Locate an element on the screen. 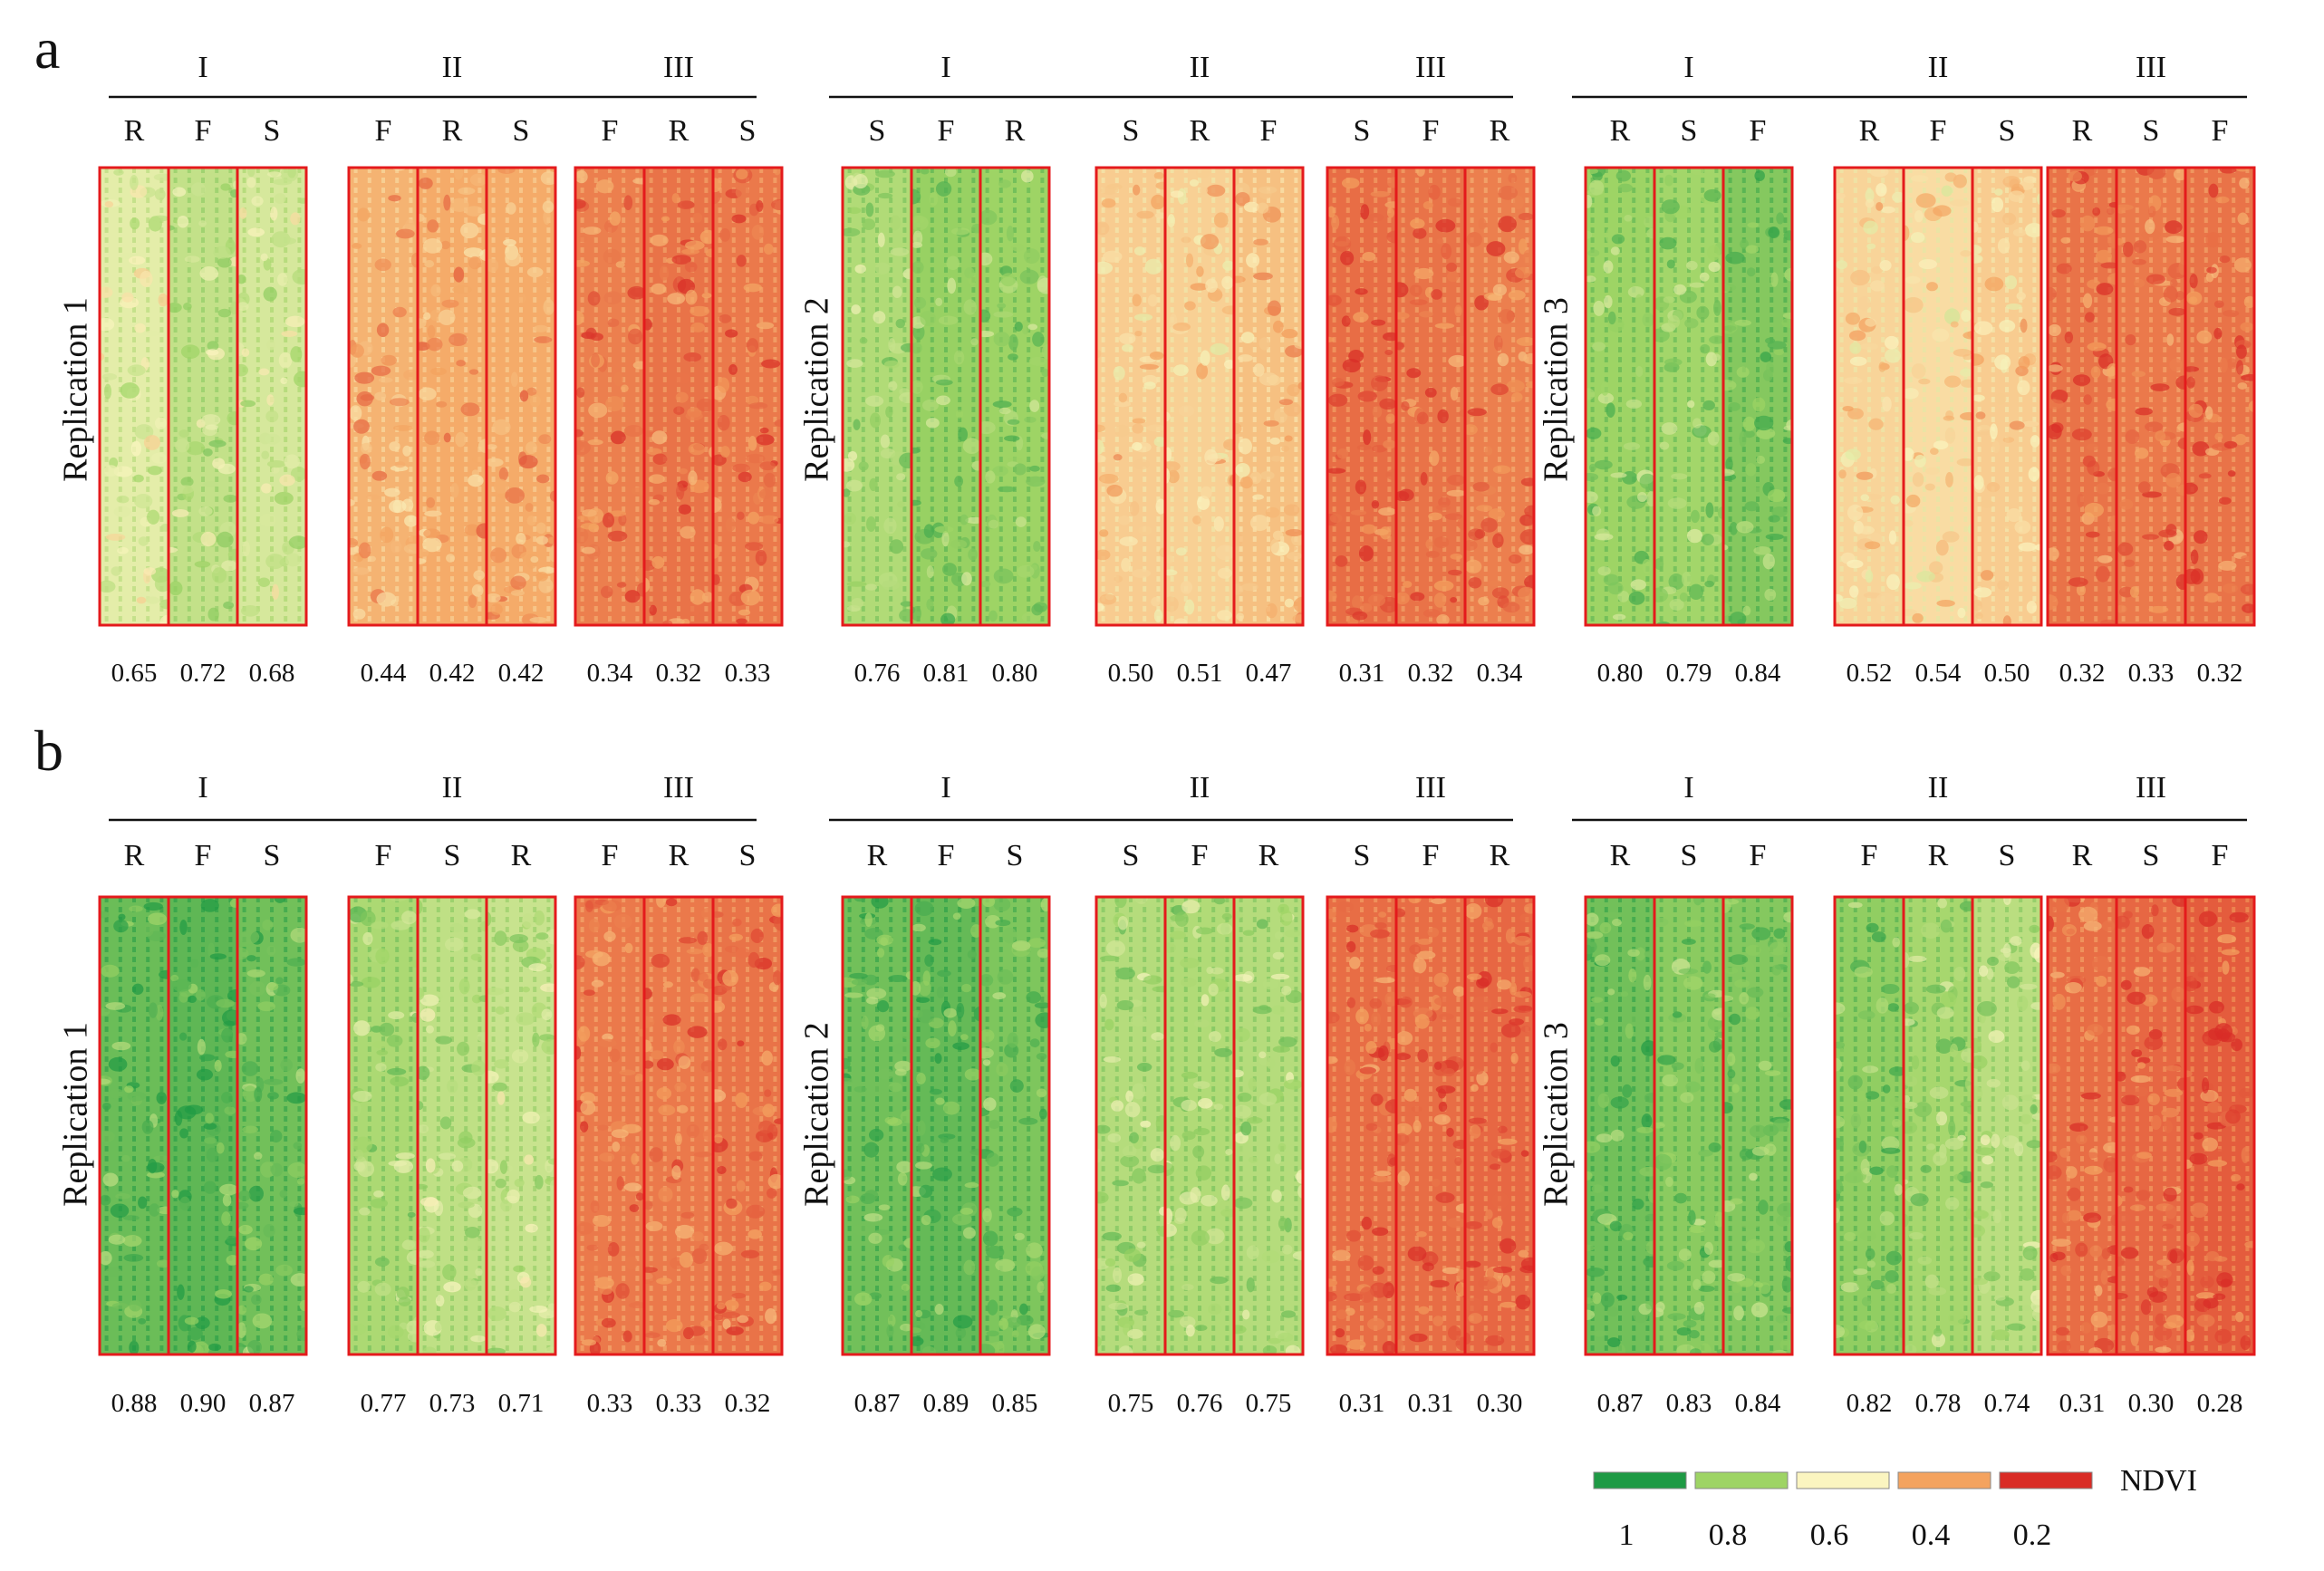 This screenshot has height=1571, width=2324. ndvi-value: 0.47 is located at coordinates (1269, 673).